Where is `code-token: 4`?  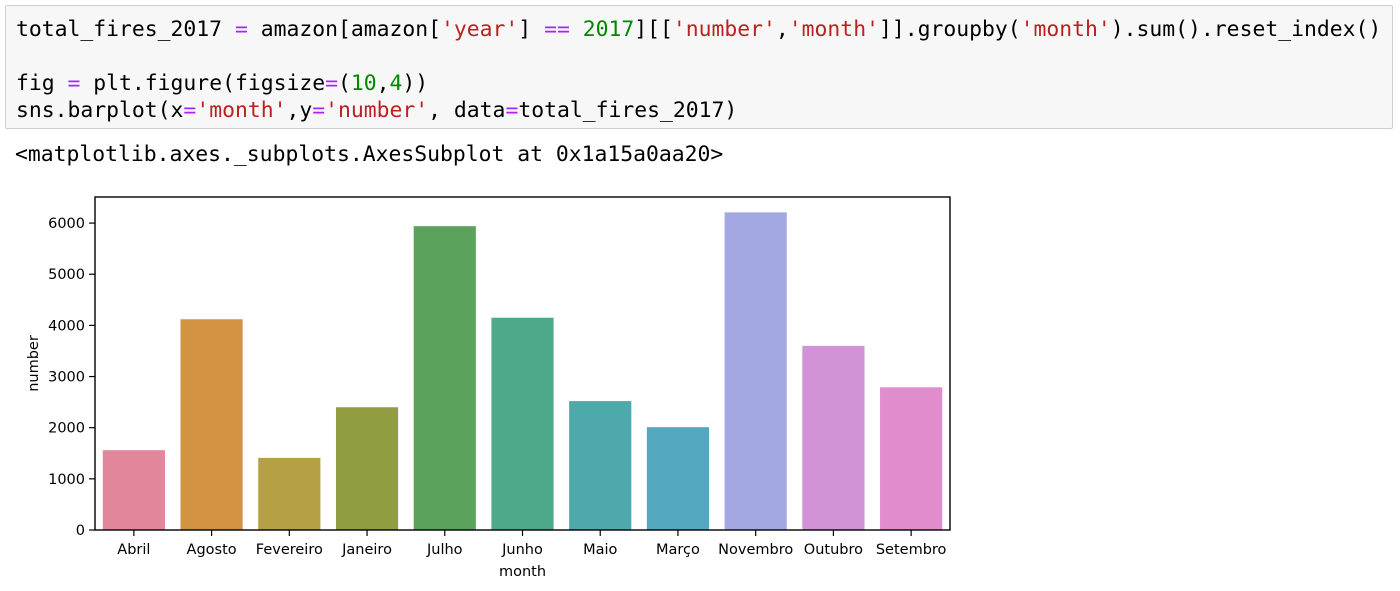 code-token: 4 is located at coordinates (396, 83).